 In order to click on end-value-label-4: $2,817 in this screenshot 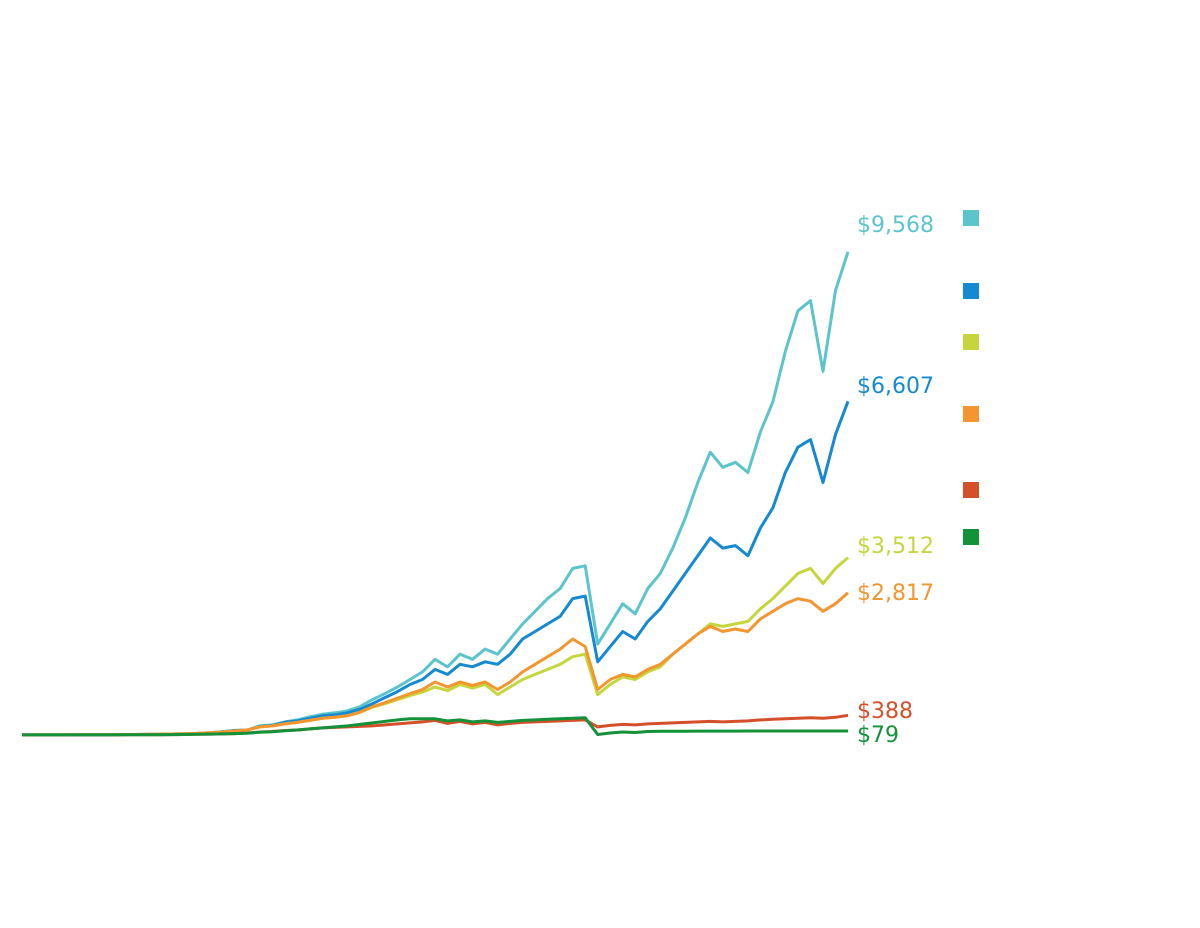, I will do `click(895, 593)`.